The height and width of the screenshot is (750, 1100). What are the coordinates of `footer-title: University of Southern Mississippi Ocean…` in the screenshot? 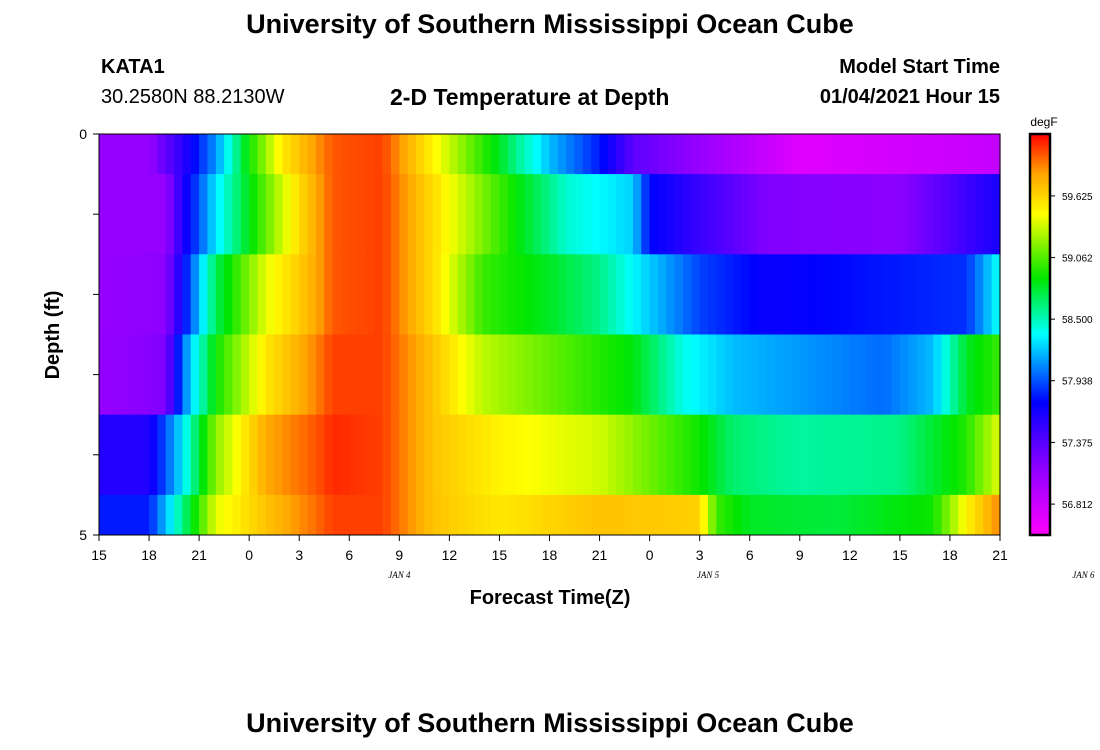 It's located at (550, 723).